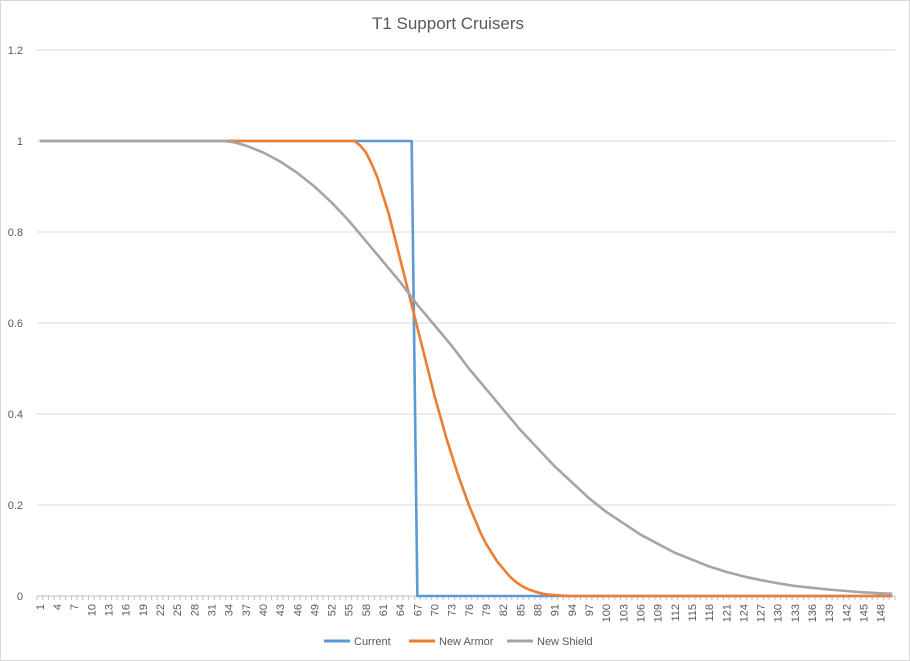 The width and height of the screenshot is (910, 661). Describe the element at coordinates (470, 610) in the screenshot. I see `x-tick-label: 76` at that location.